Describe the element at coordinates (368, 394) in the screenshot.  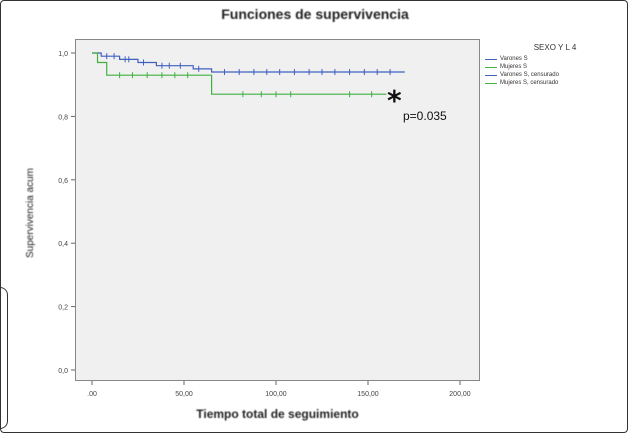
I see `x-tick-label: 150,00` at that location.